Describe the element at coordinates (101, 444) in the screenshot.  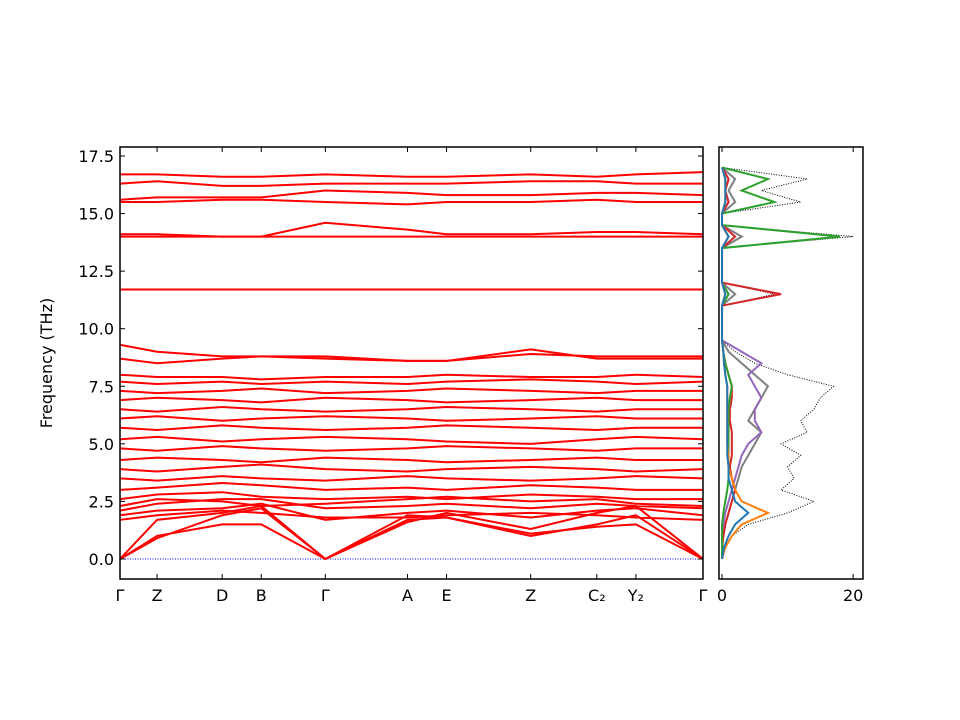
I see `y-tick-label: 5.0` at that location.